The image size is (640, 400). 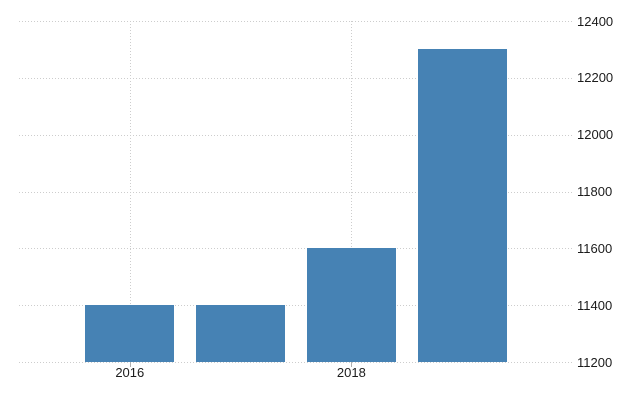 I want to click on bar-2016, so click(x=130, y=333).